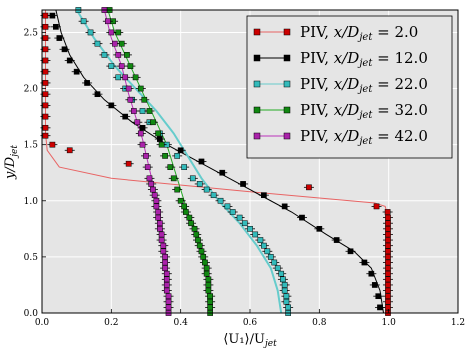  What do you see at coordinates (31, 202) in the screenshot?
I see `y-tick-label: 1.0` at bounding box center [31, 202].